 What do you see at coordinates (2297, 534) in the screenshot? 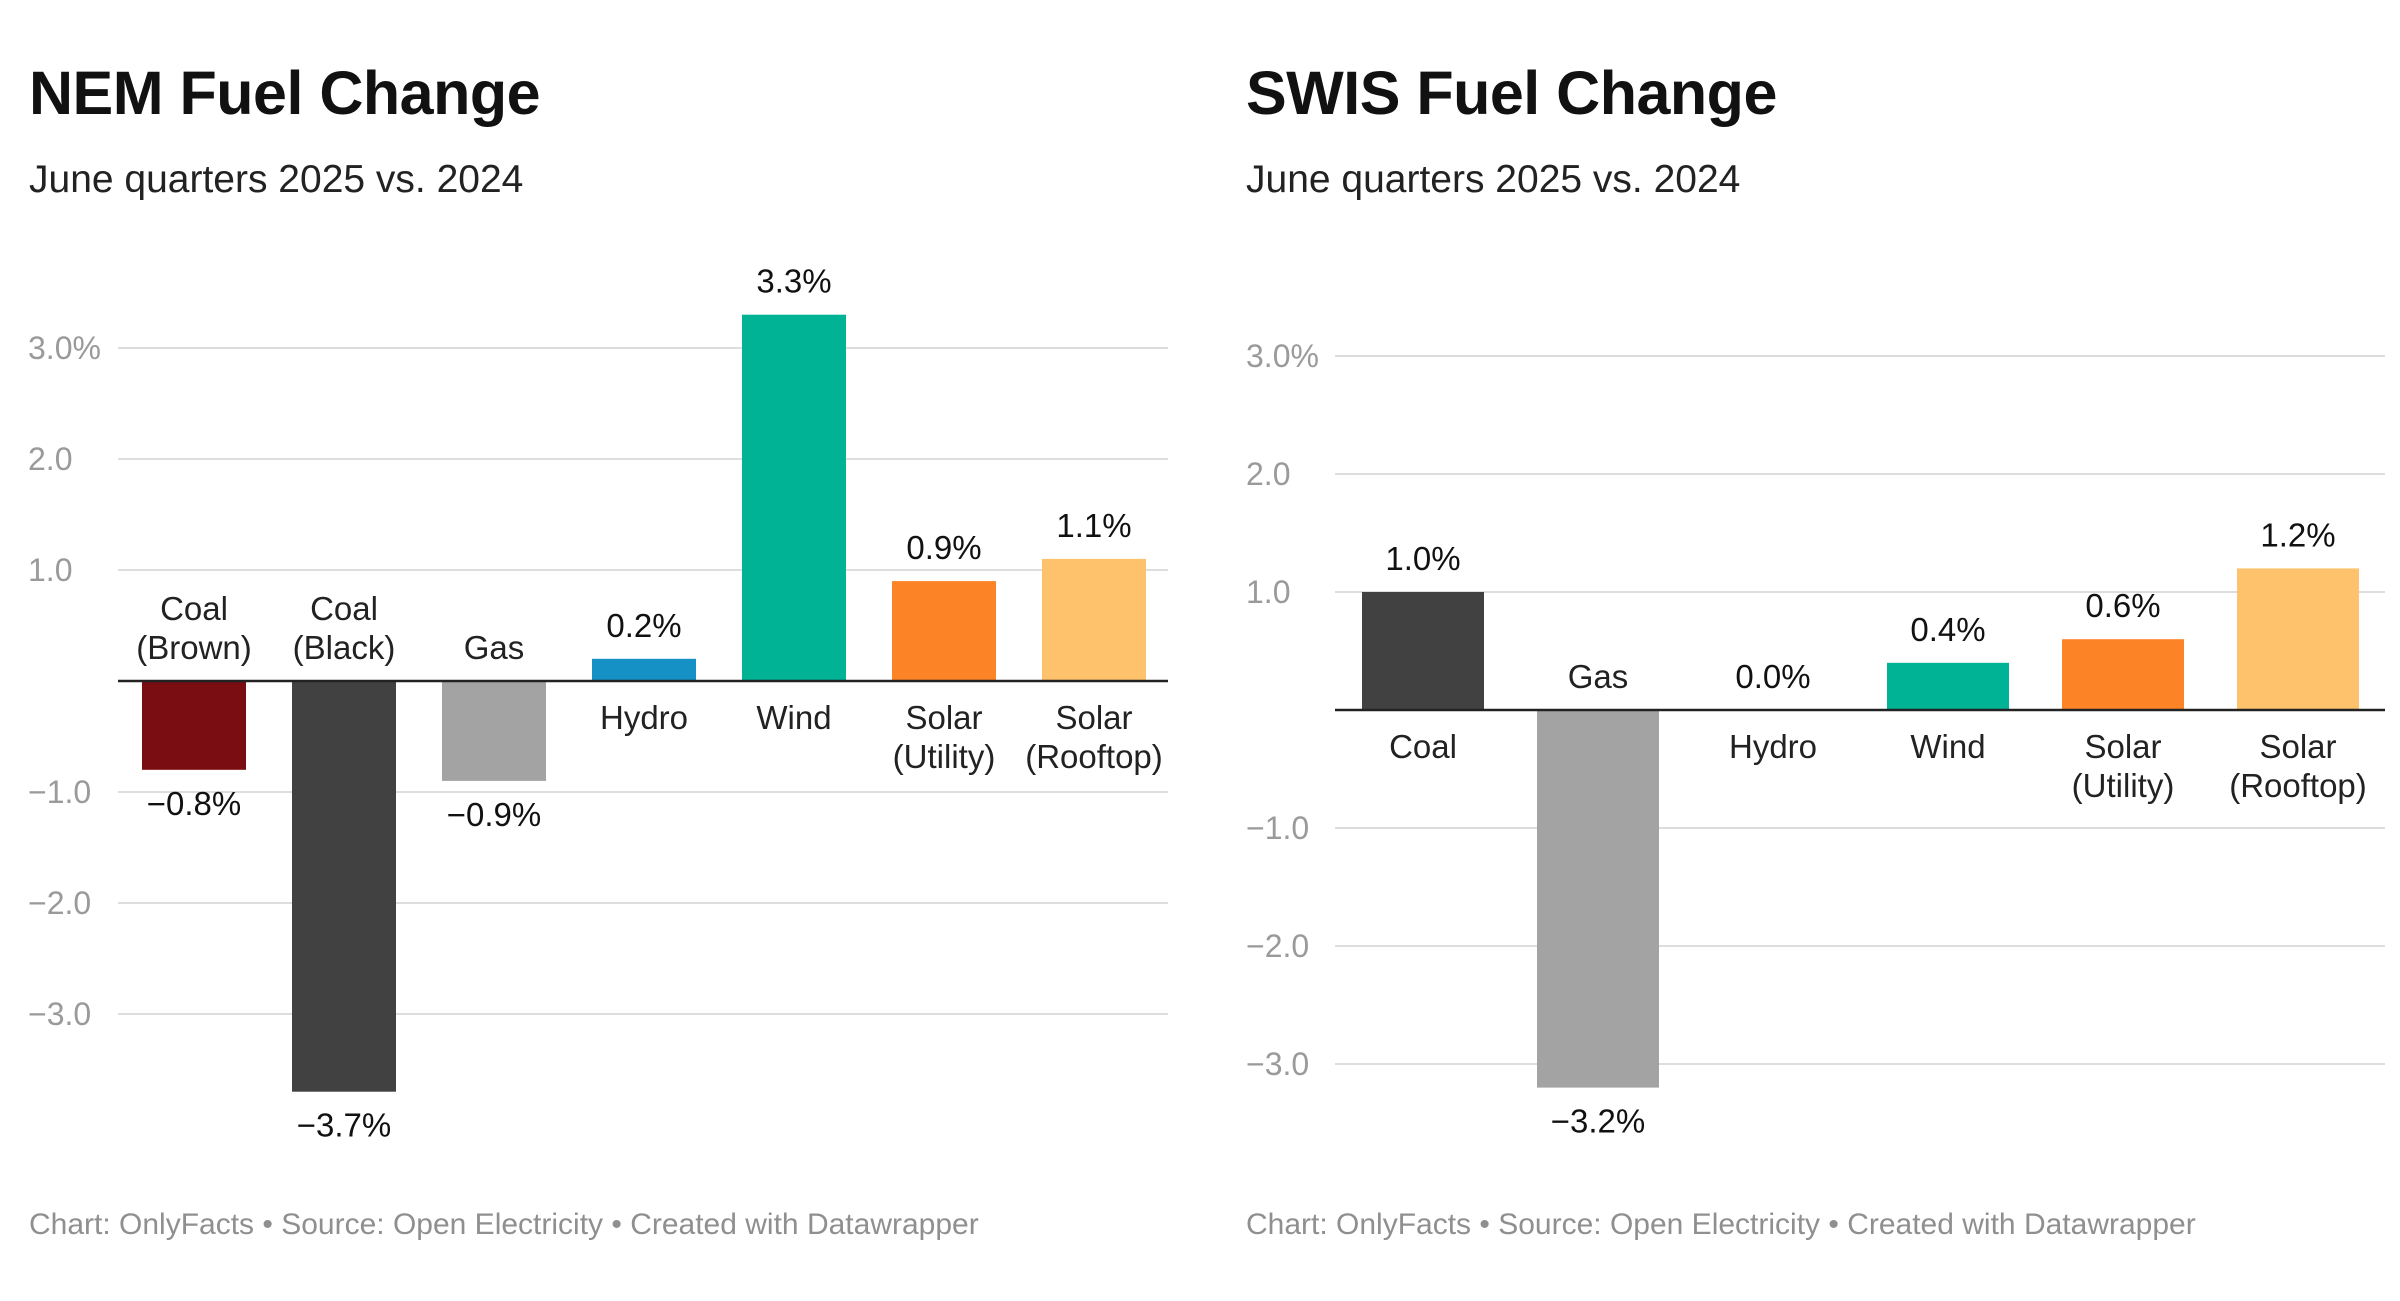
I see `swis-value-label: 1.2%` at bounding box center [2297, 534].